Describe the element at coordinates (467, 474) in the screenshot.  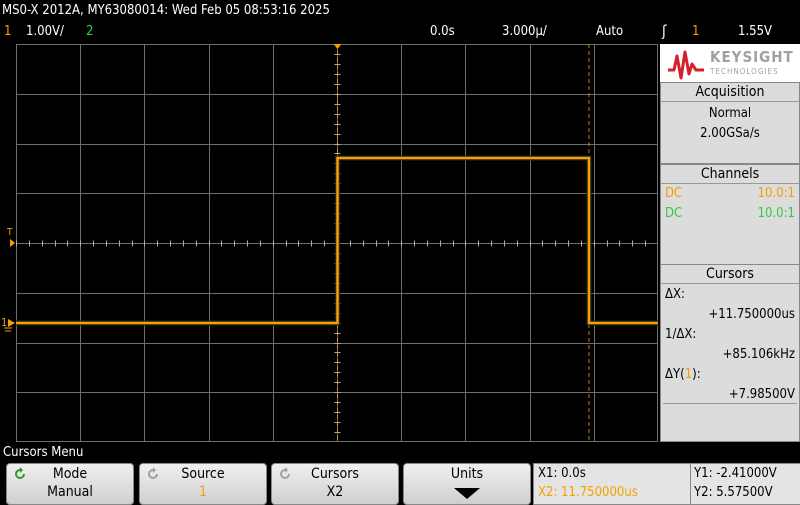
I see `units-label: Units` at that location.